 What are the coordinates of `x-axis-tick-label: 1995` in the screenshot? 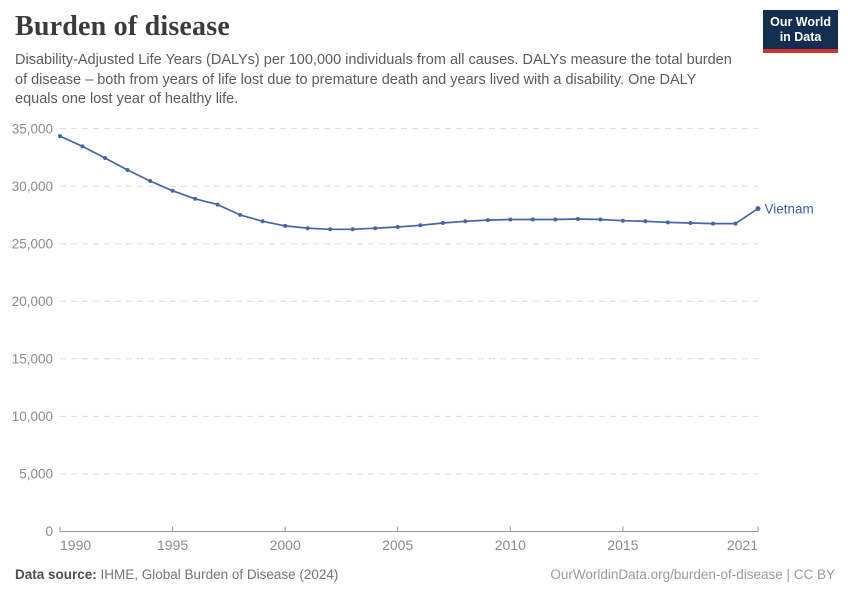 It's located at (172, 545).